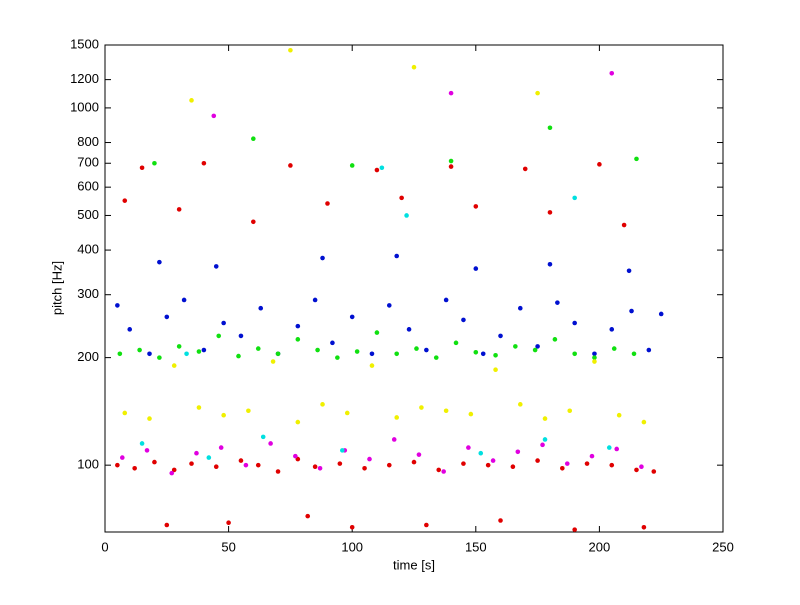 Image resolution: width=800 pixels, height=605 pixels. I want to click on y-axis-label: pitch [Hz], so click(56, 288).